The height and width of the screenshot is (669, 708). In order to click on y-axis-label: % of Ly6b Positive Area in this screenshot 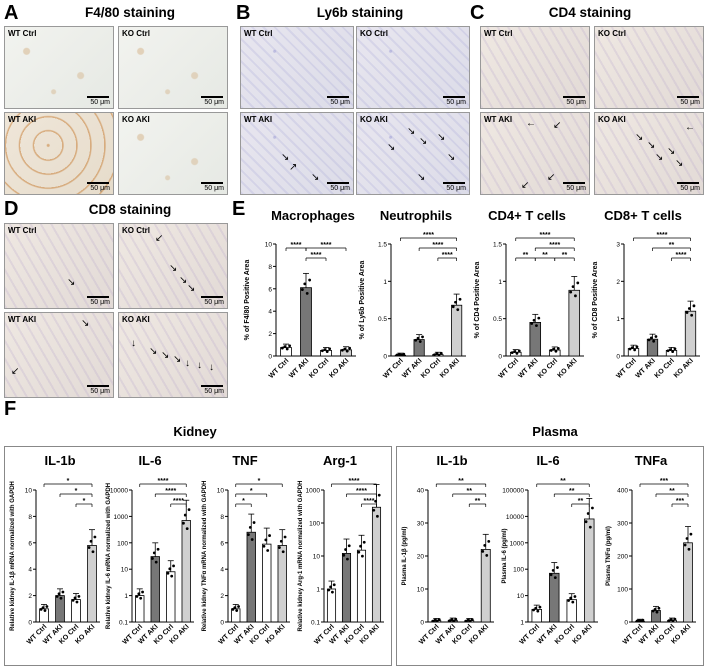, I will do `click(362, 299)`.